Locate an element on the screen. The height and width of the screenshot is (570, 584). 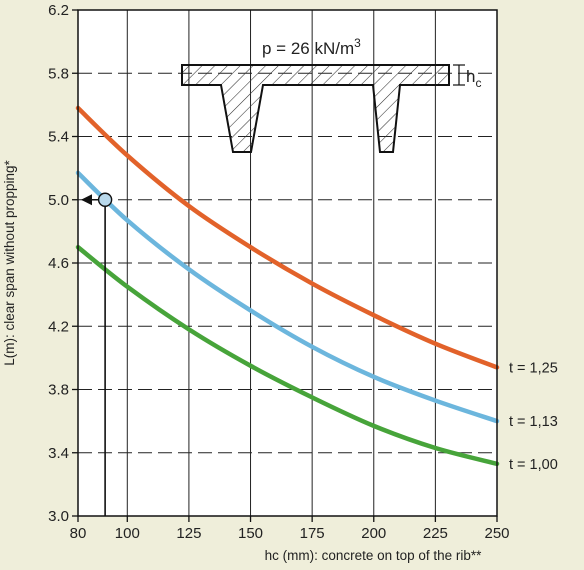
x-tick-label: 250 is located at coordinates (496, 533).